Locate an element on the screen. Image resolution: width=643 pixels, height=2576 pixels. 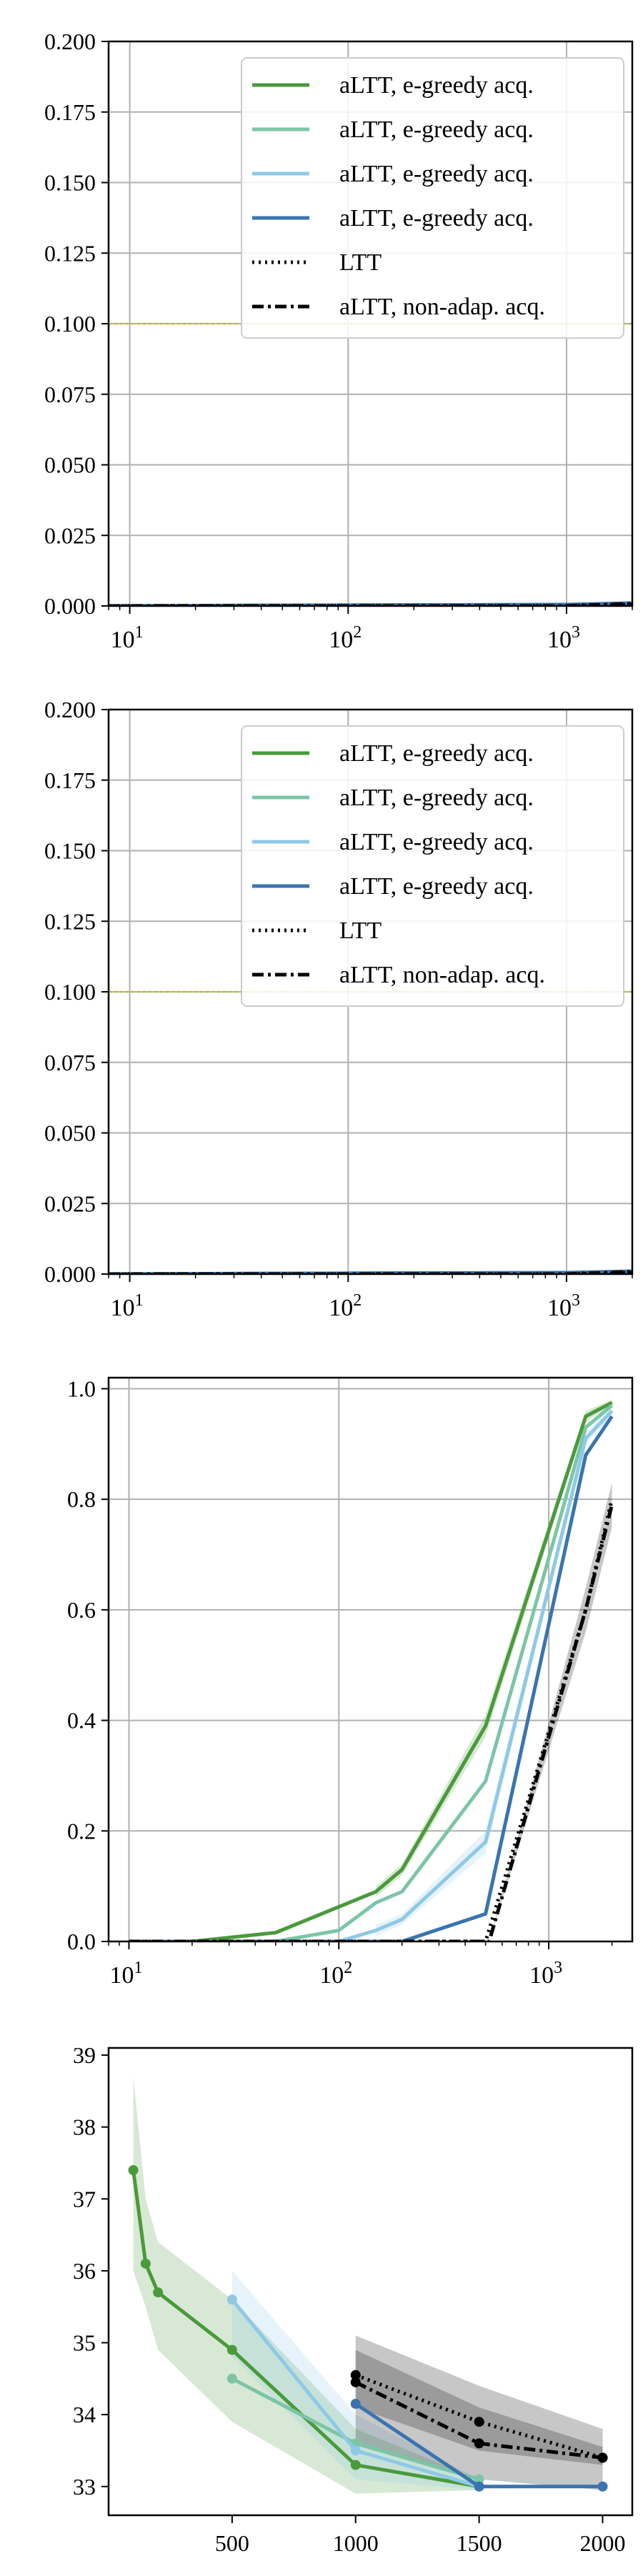
y-tick-label: 0.8 is located at coordinates (81, 1499).